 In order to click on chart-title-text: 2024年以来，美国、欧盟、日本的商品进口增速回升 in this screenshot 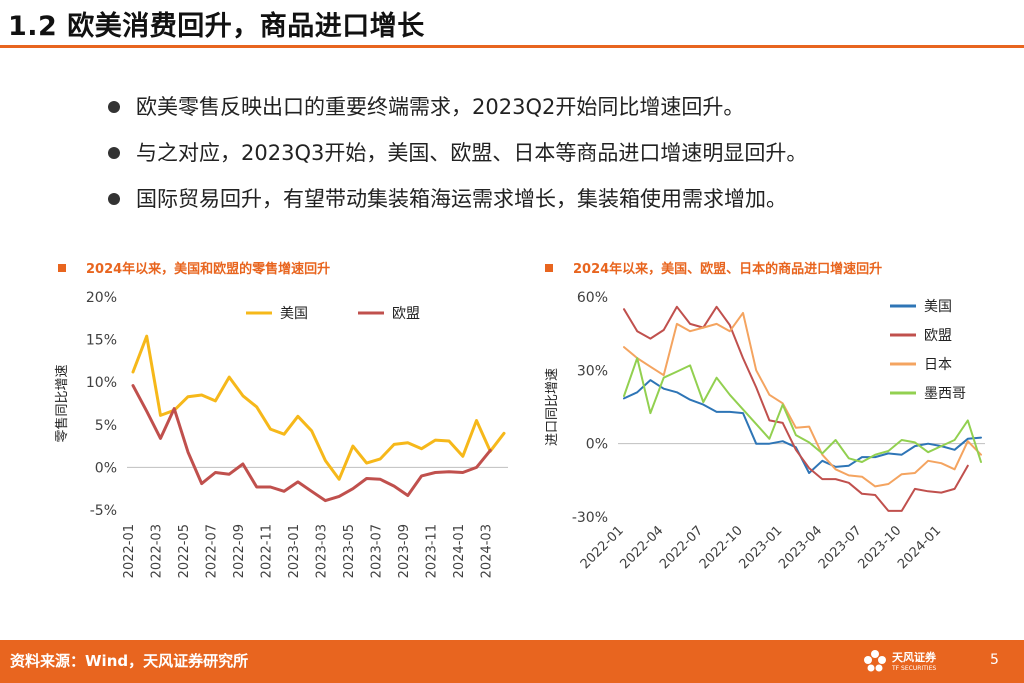, I will do `click(728, 269)`.